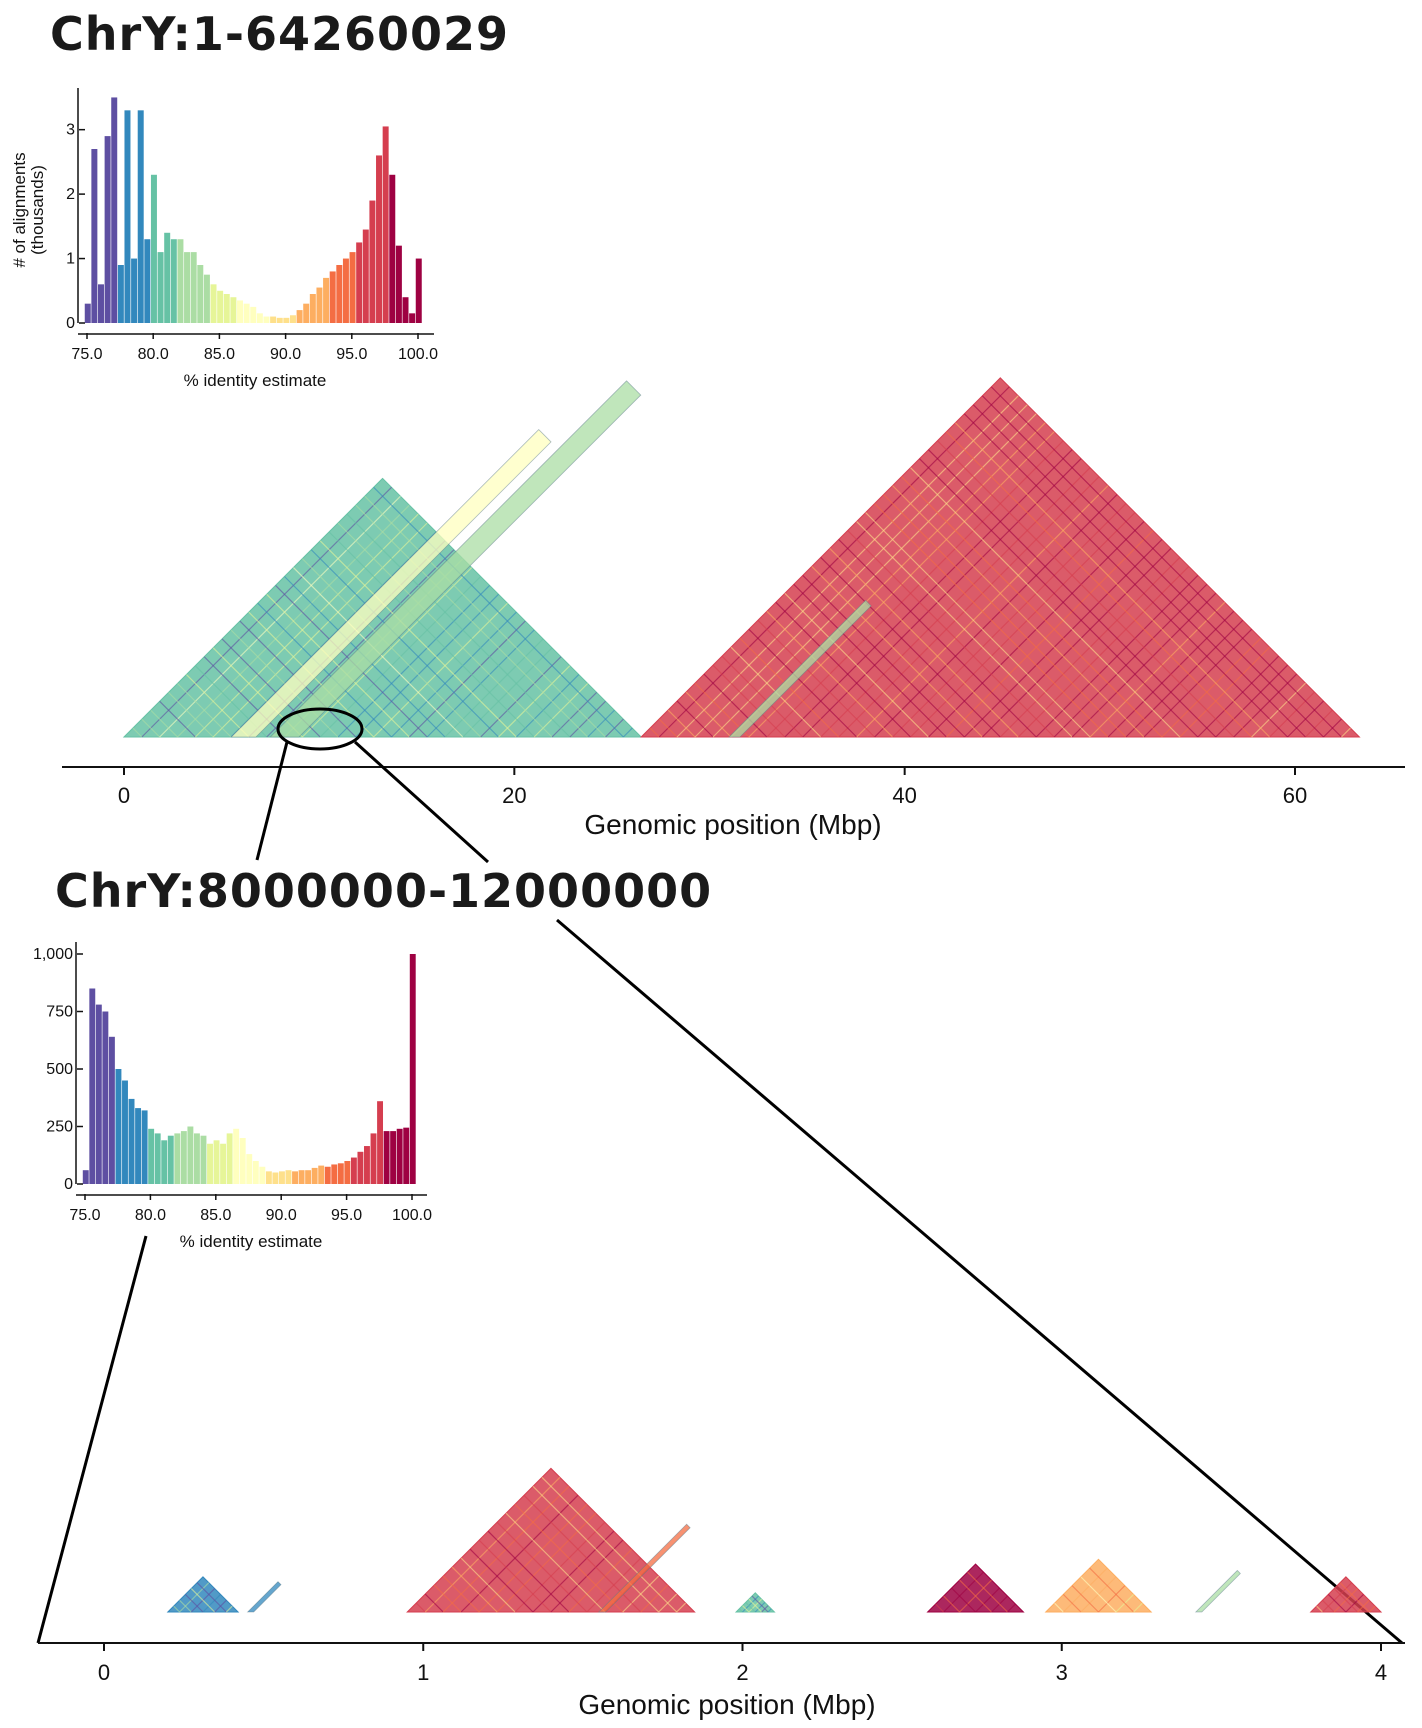 This screenshot has height=1728, width=1422. What do you see at coordinates (285, 354) in the screenshot?
I see `top-histogram-x-tick-label-3: 90.0` at bounding box center [285, 354].